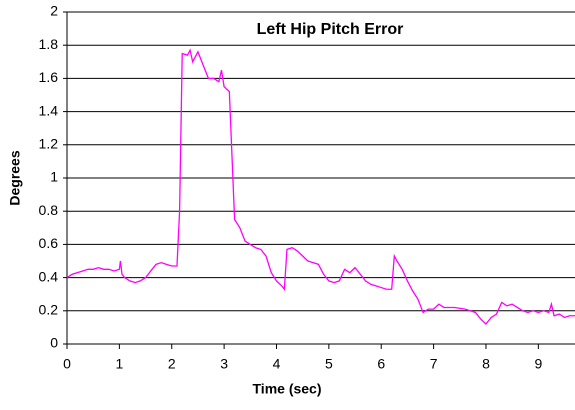 The height and width of the screenshot is (410, 575). What do you see at coordinates (49, 77) in the screenshot?
I see `y-tick-label: 1.6` at bounding box center [49, 77].